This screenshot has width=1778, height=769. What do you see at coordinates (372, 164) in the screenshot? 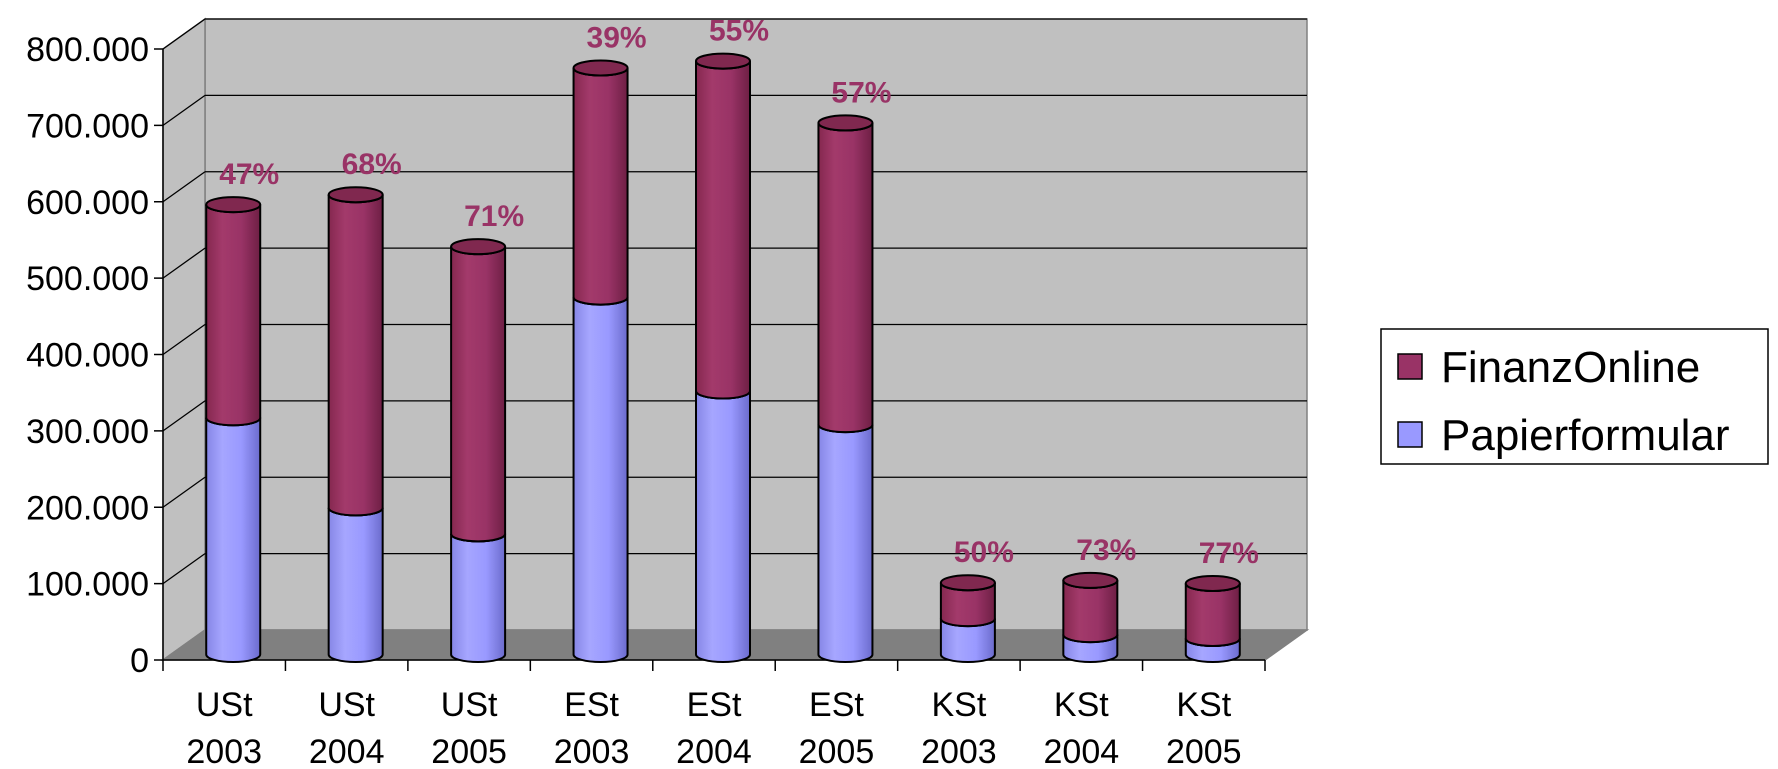
I see `bar-percent-label: 68%` at bounding box center [372, 164].